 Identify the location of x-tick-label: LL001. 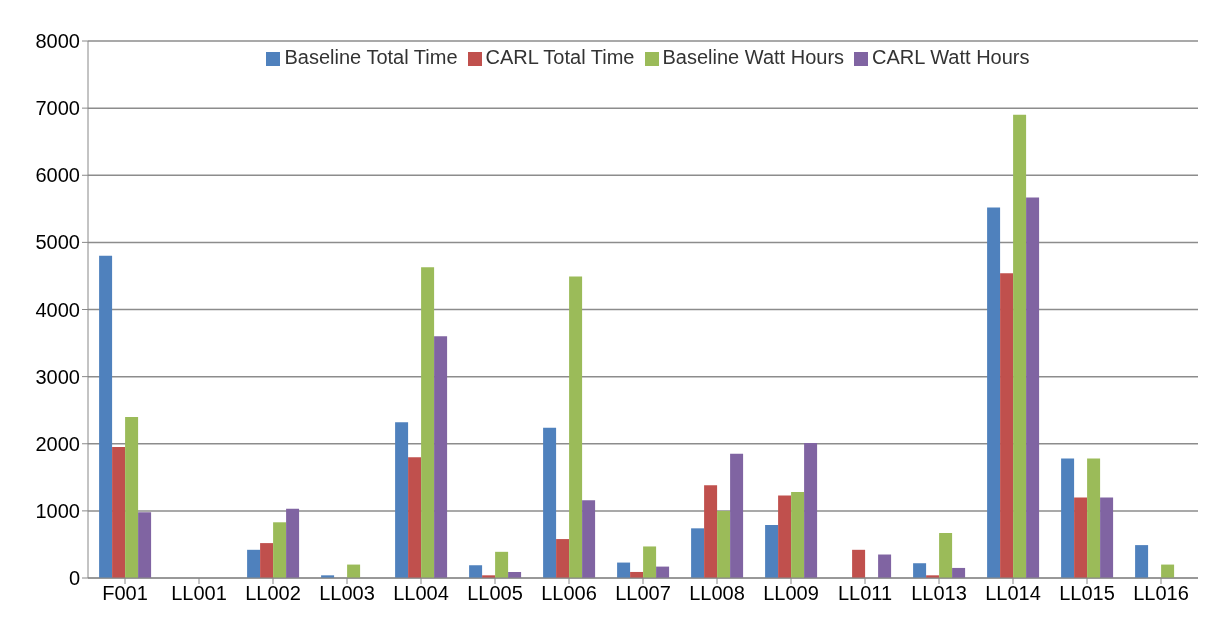
(199, 593).